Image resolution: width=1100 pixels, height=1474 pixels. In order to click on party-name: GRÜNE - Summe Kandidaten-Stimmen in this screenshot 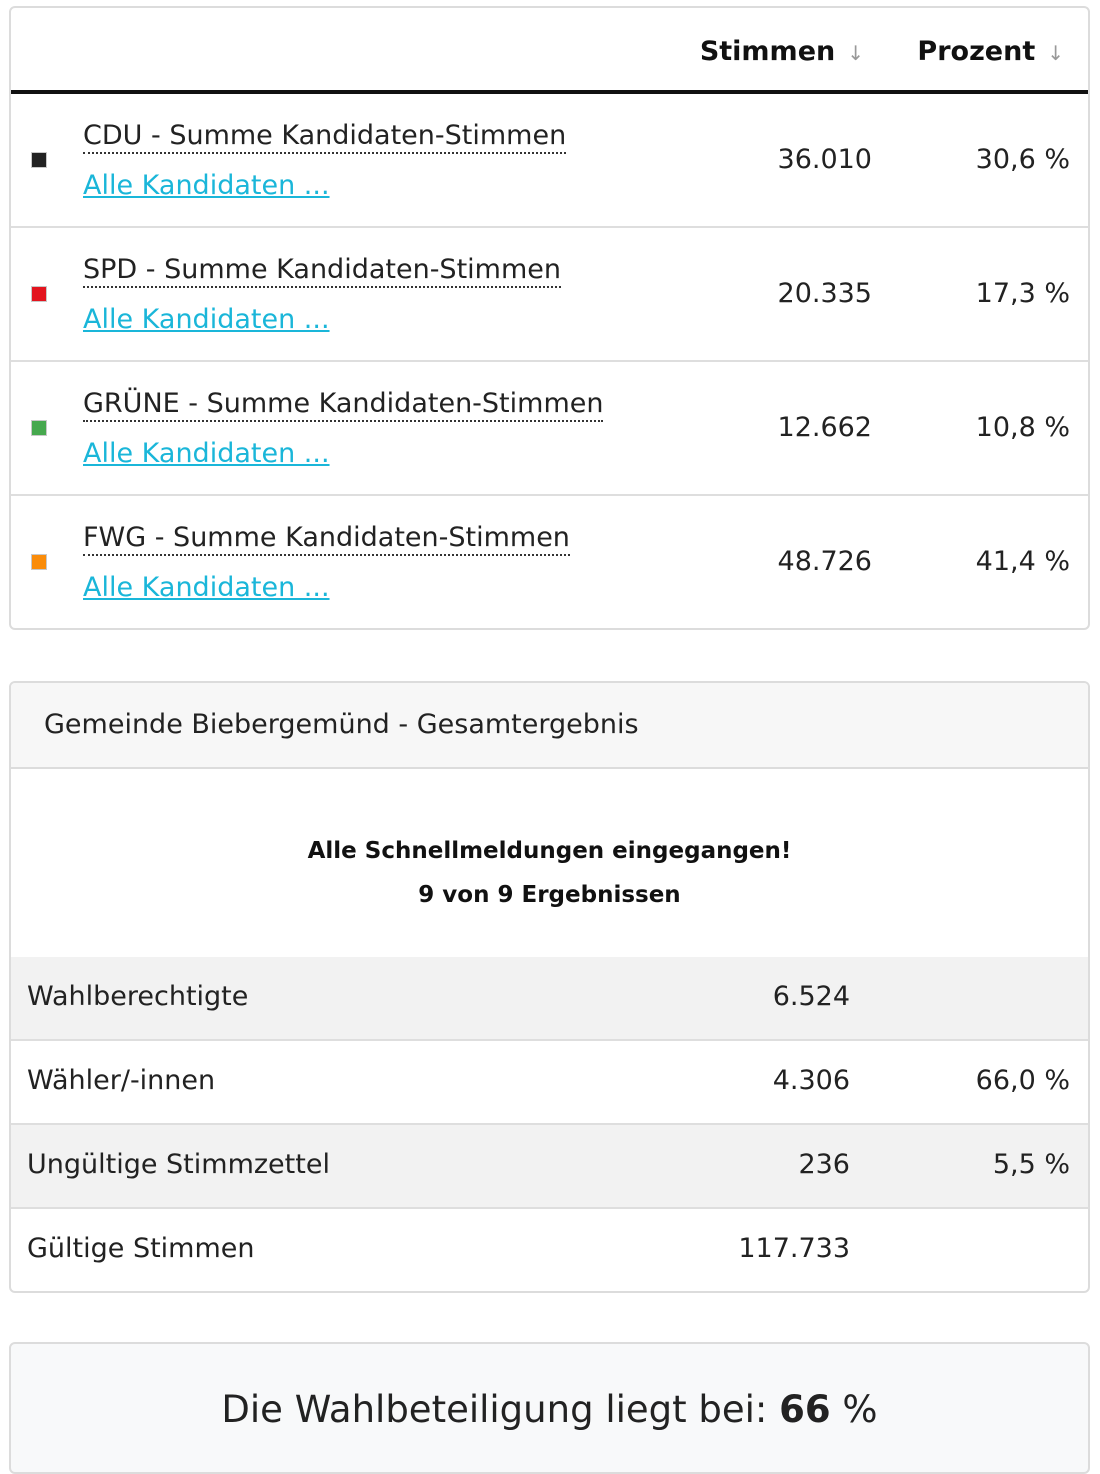, I will do `click(343, 405)`.